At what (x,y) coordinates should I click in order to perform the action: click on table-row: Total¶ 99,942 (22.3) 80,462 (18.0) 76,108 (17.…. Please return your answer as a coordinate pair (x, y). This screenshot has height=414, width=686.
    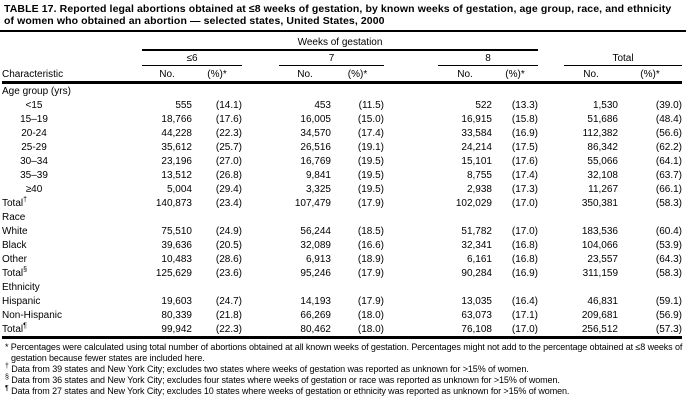
    Looking at the image, I should click on (342, 330).